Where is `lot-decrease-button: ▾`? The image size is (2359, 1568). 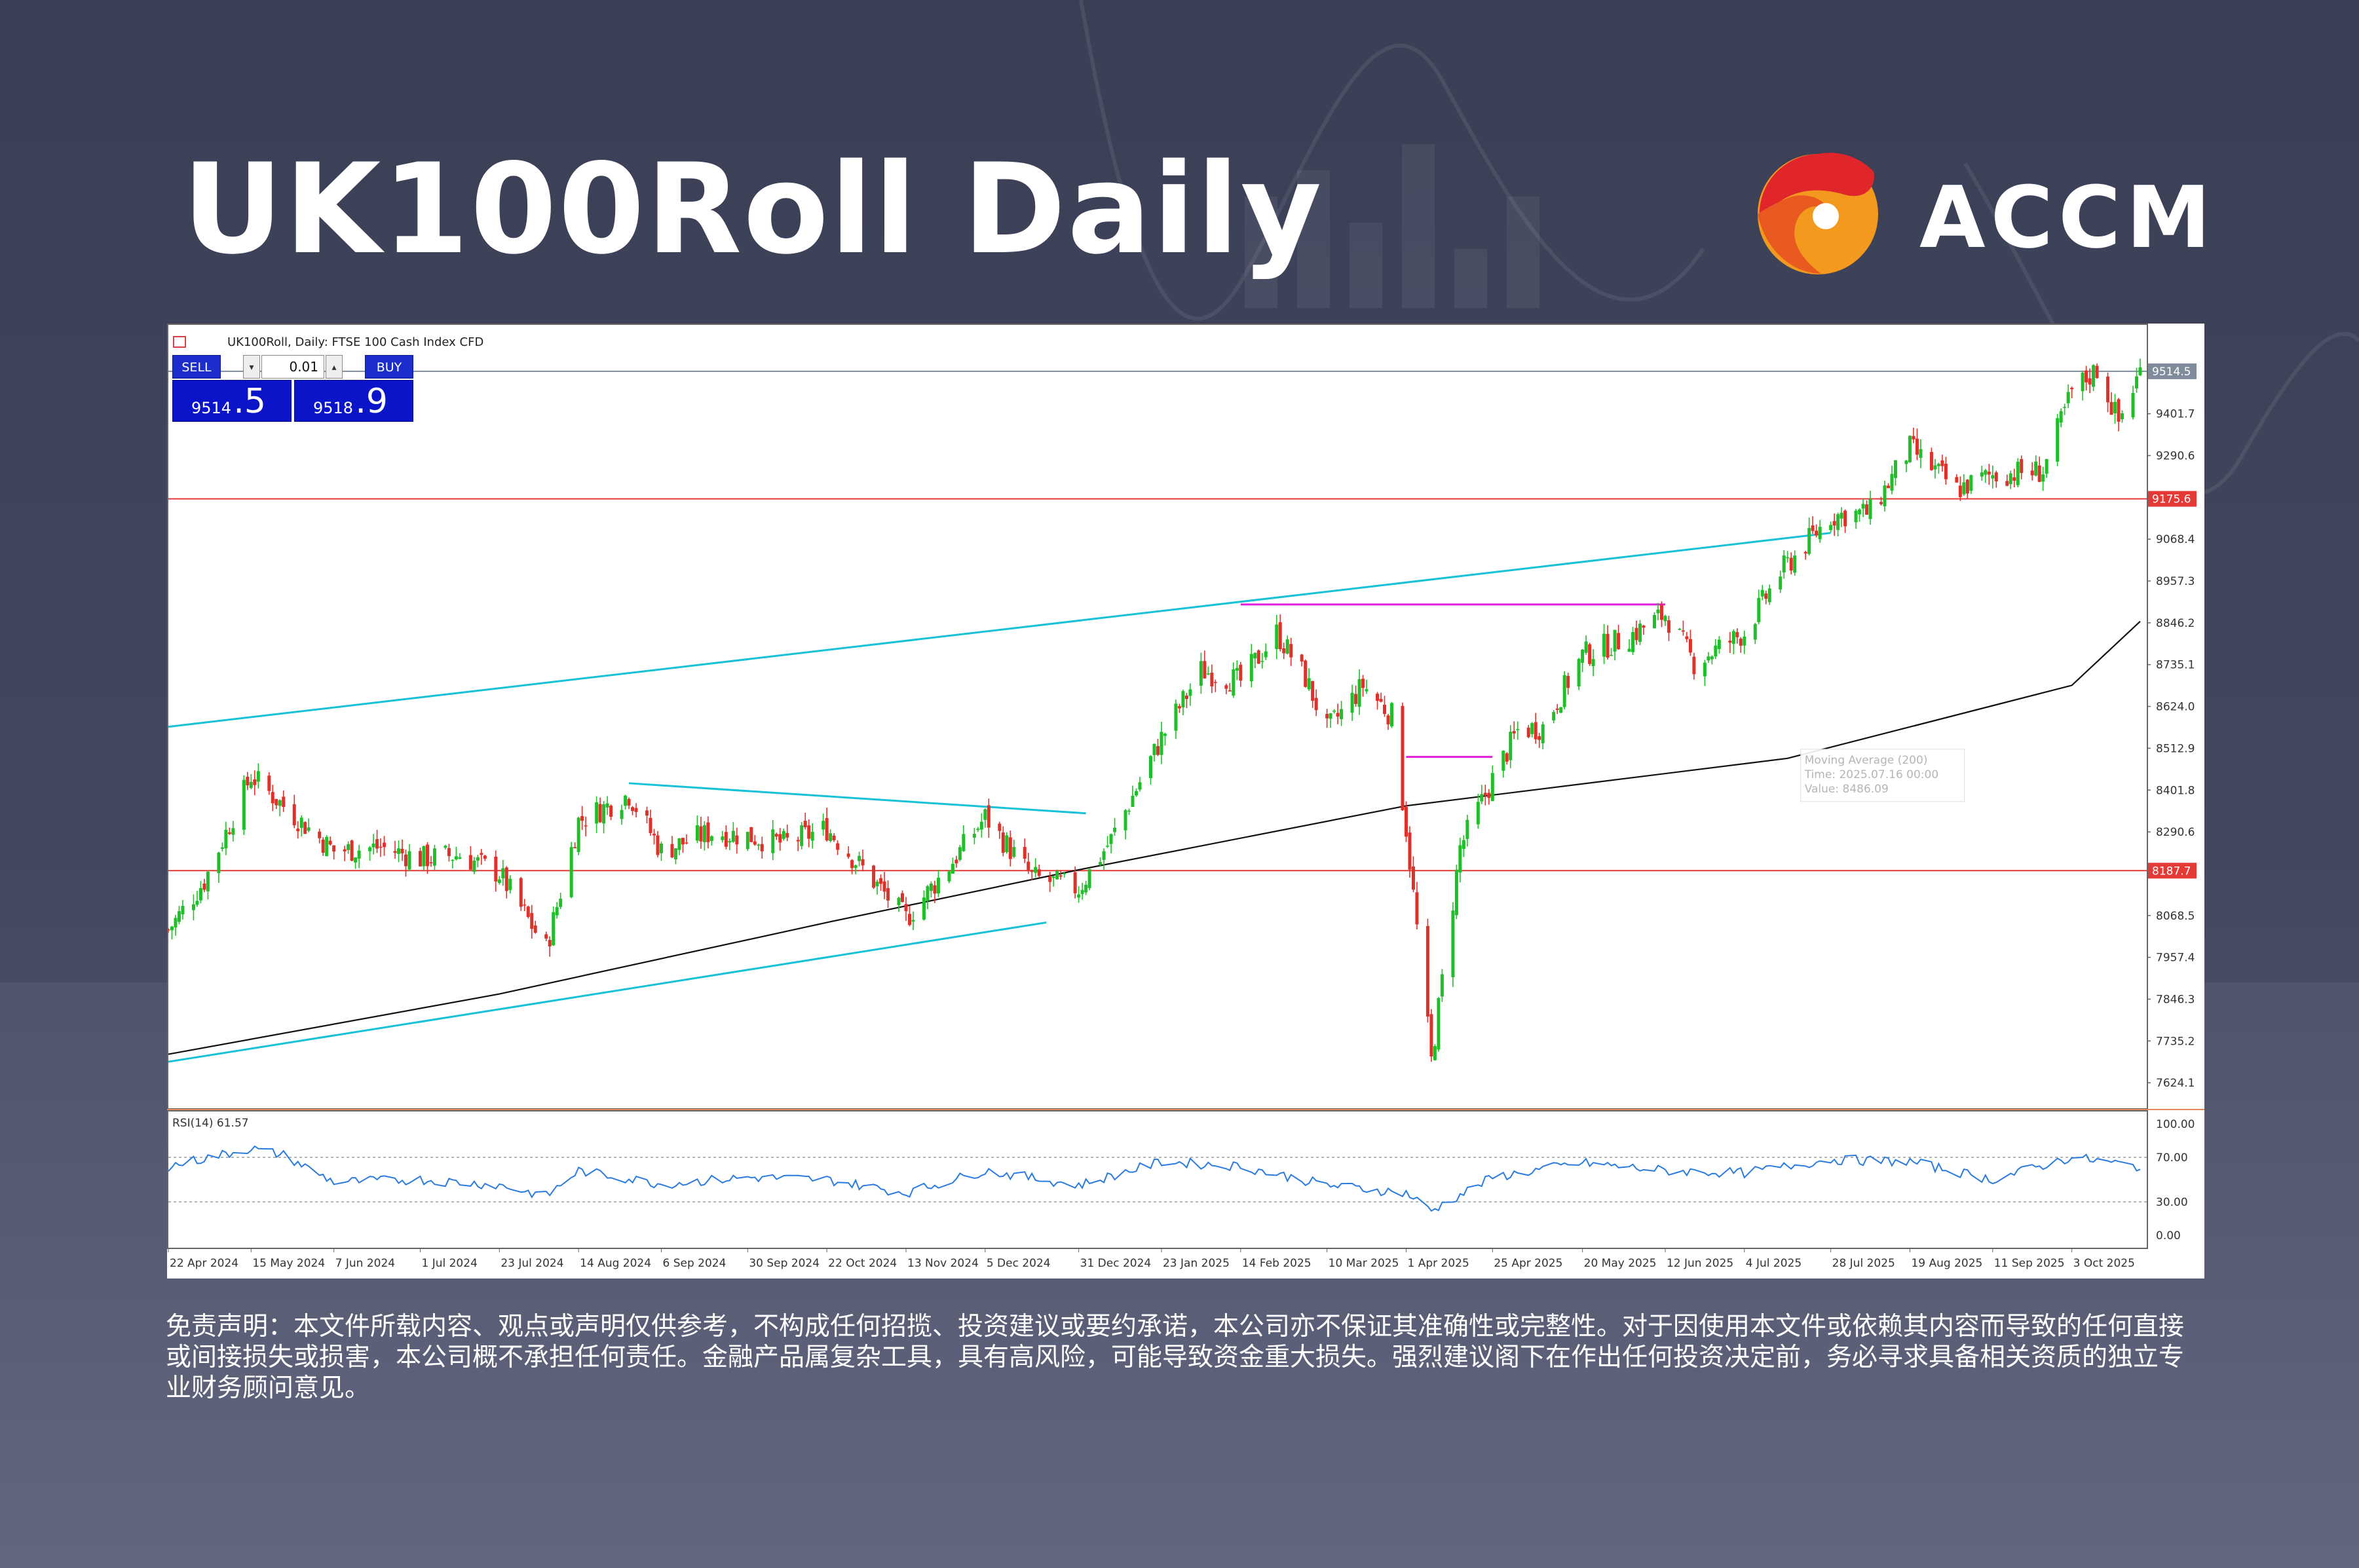 lot-decrease-button: ▾ is located at coordinates (252, 367).